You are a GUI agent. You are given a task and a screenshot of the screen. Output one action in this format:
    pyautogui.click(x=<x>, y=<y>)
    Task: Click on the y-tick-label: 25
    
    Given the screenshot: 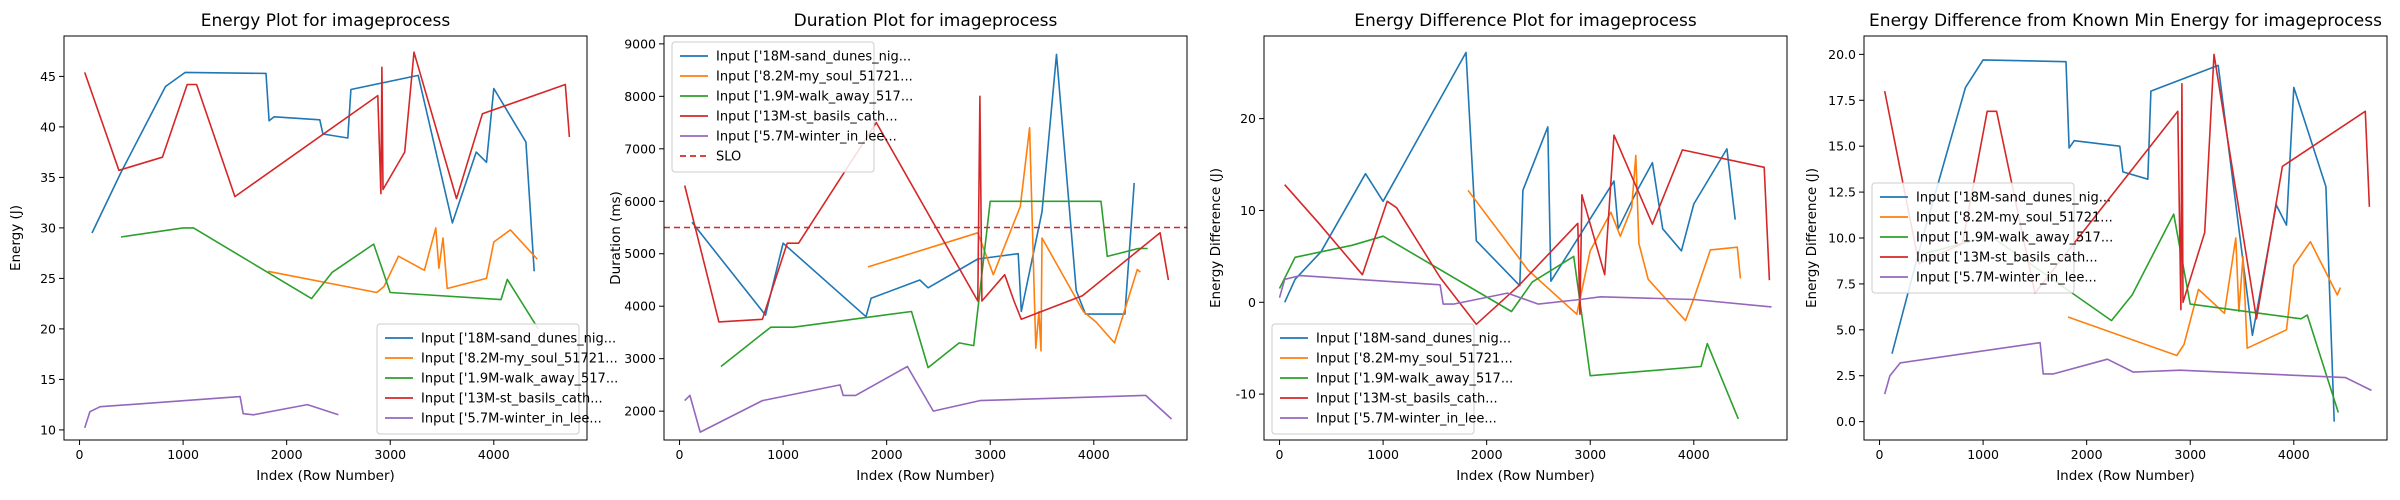 What is the action you would take?
    pyautogui.click(x=48, y=278)
    